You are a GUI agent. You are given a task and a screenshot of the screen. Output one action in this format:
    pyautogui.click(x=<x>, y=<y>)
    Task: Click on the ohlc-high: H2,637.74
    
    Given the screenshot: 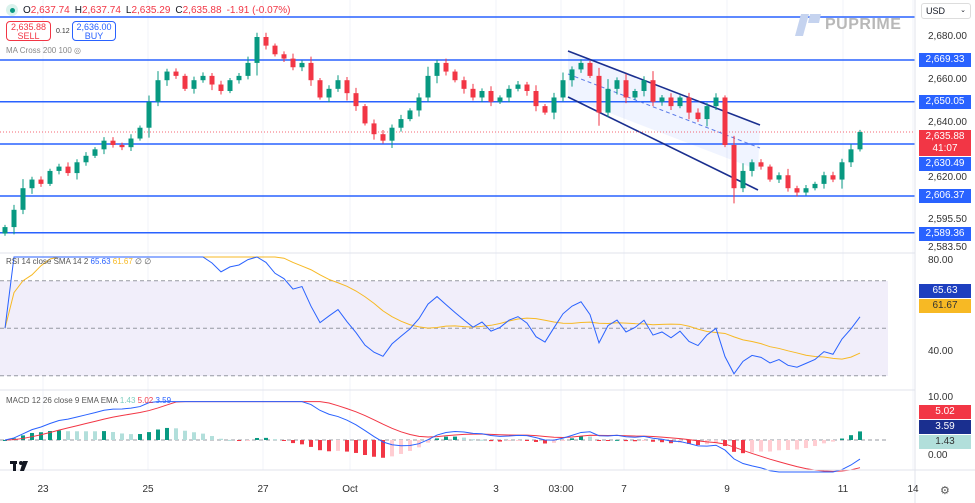 What is the action you would take?
    pyautogui.click(x=97, y=10)
    